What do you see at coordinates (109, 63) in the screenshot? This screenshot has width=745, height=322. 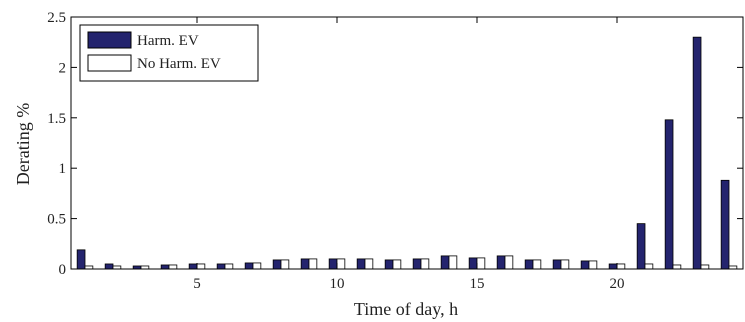 I see `legend-swatch-no-harm-ev` at bounding box center [109, 63].